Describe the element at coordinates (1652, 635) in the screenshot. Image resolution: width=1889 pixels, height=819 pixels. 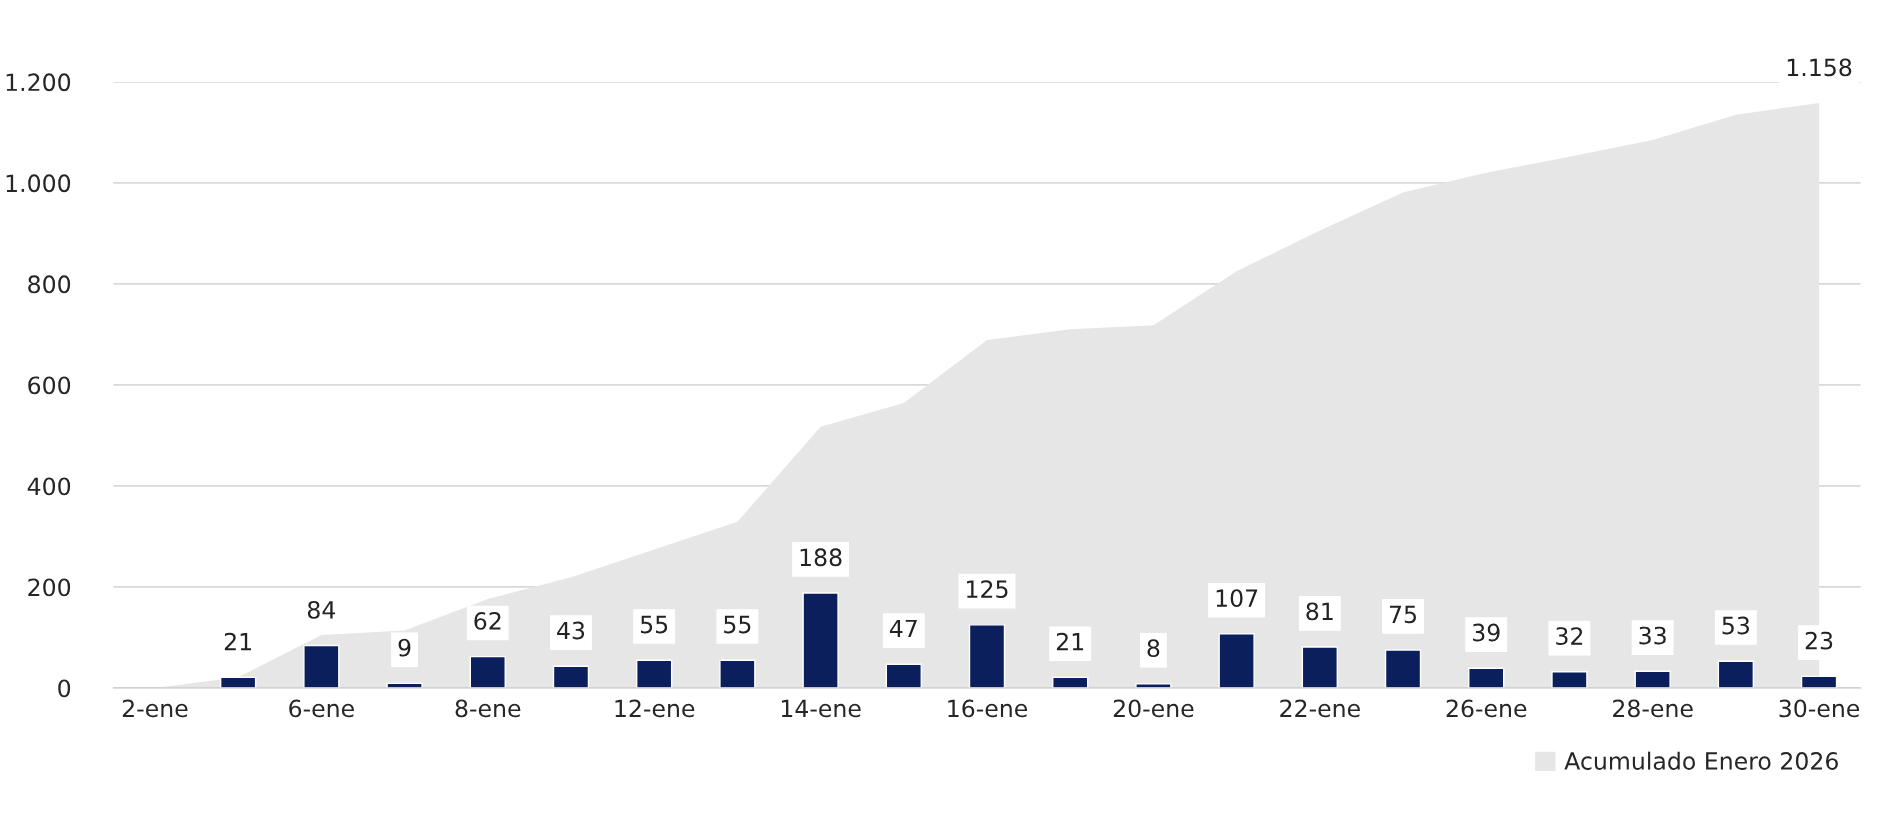
I see `data-label: 33` at that location.